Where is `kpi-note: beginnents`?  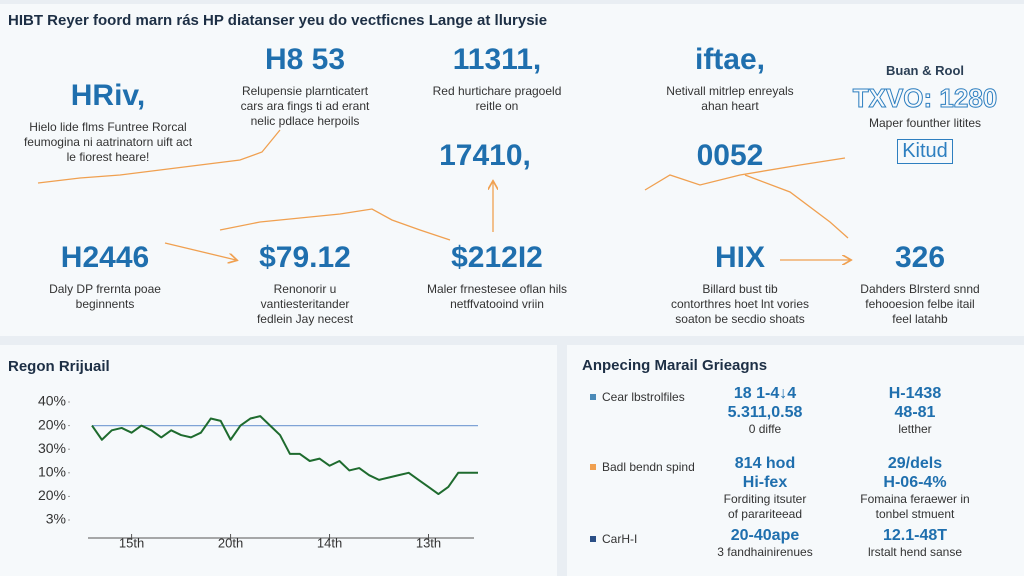
kpi-note: beginnents is located at coordinates (105, 304).